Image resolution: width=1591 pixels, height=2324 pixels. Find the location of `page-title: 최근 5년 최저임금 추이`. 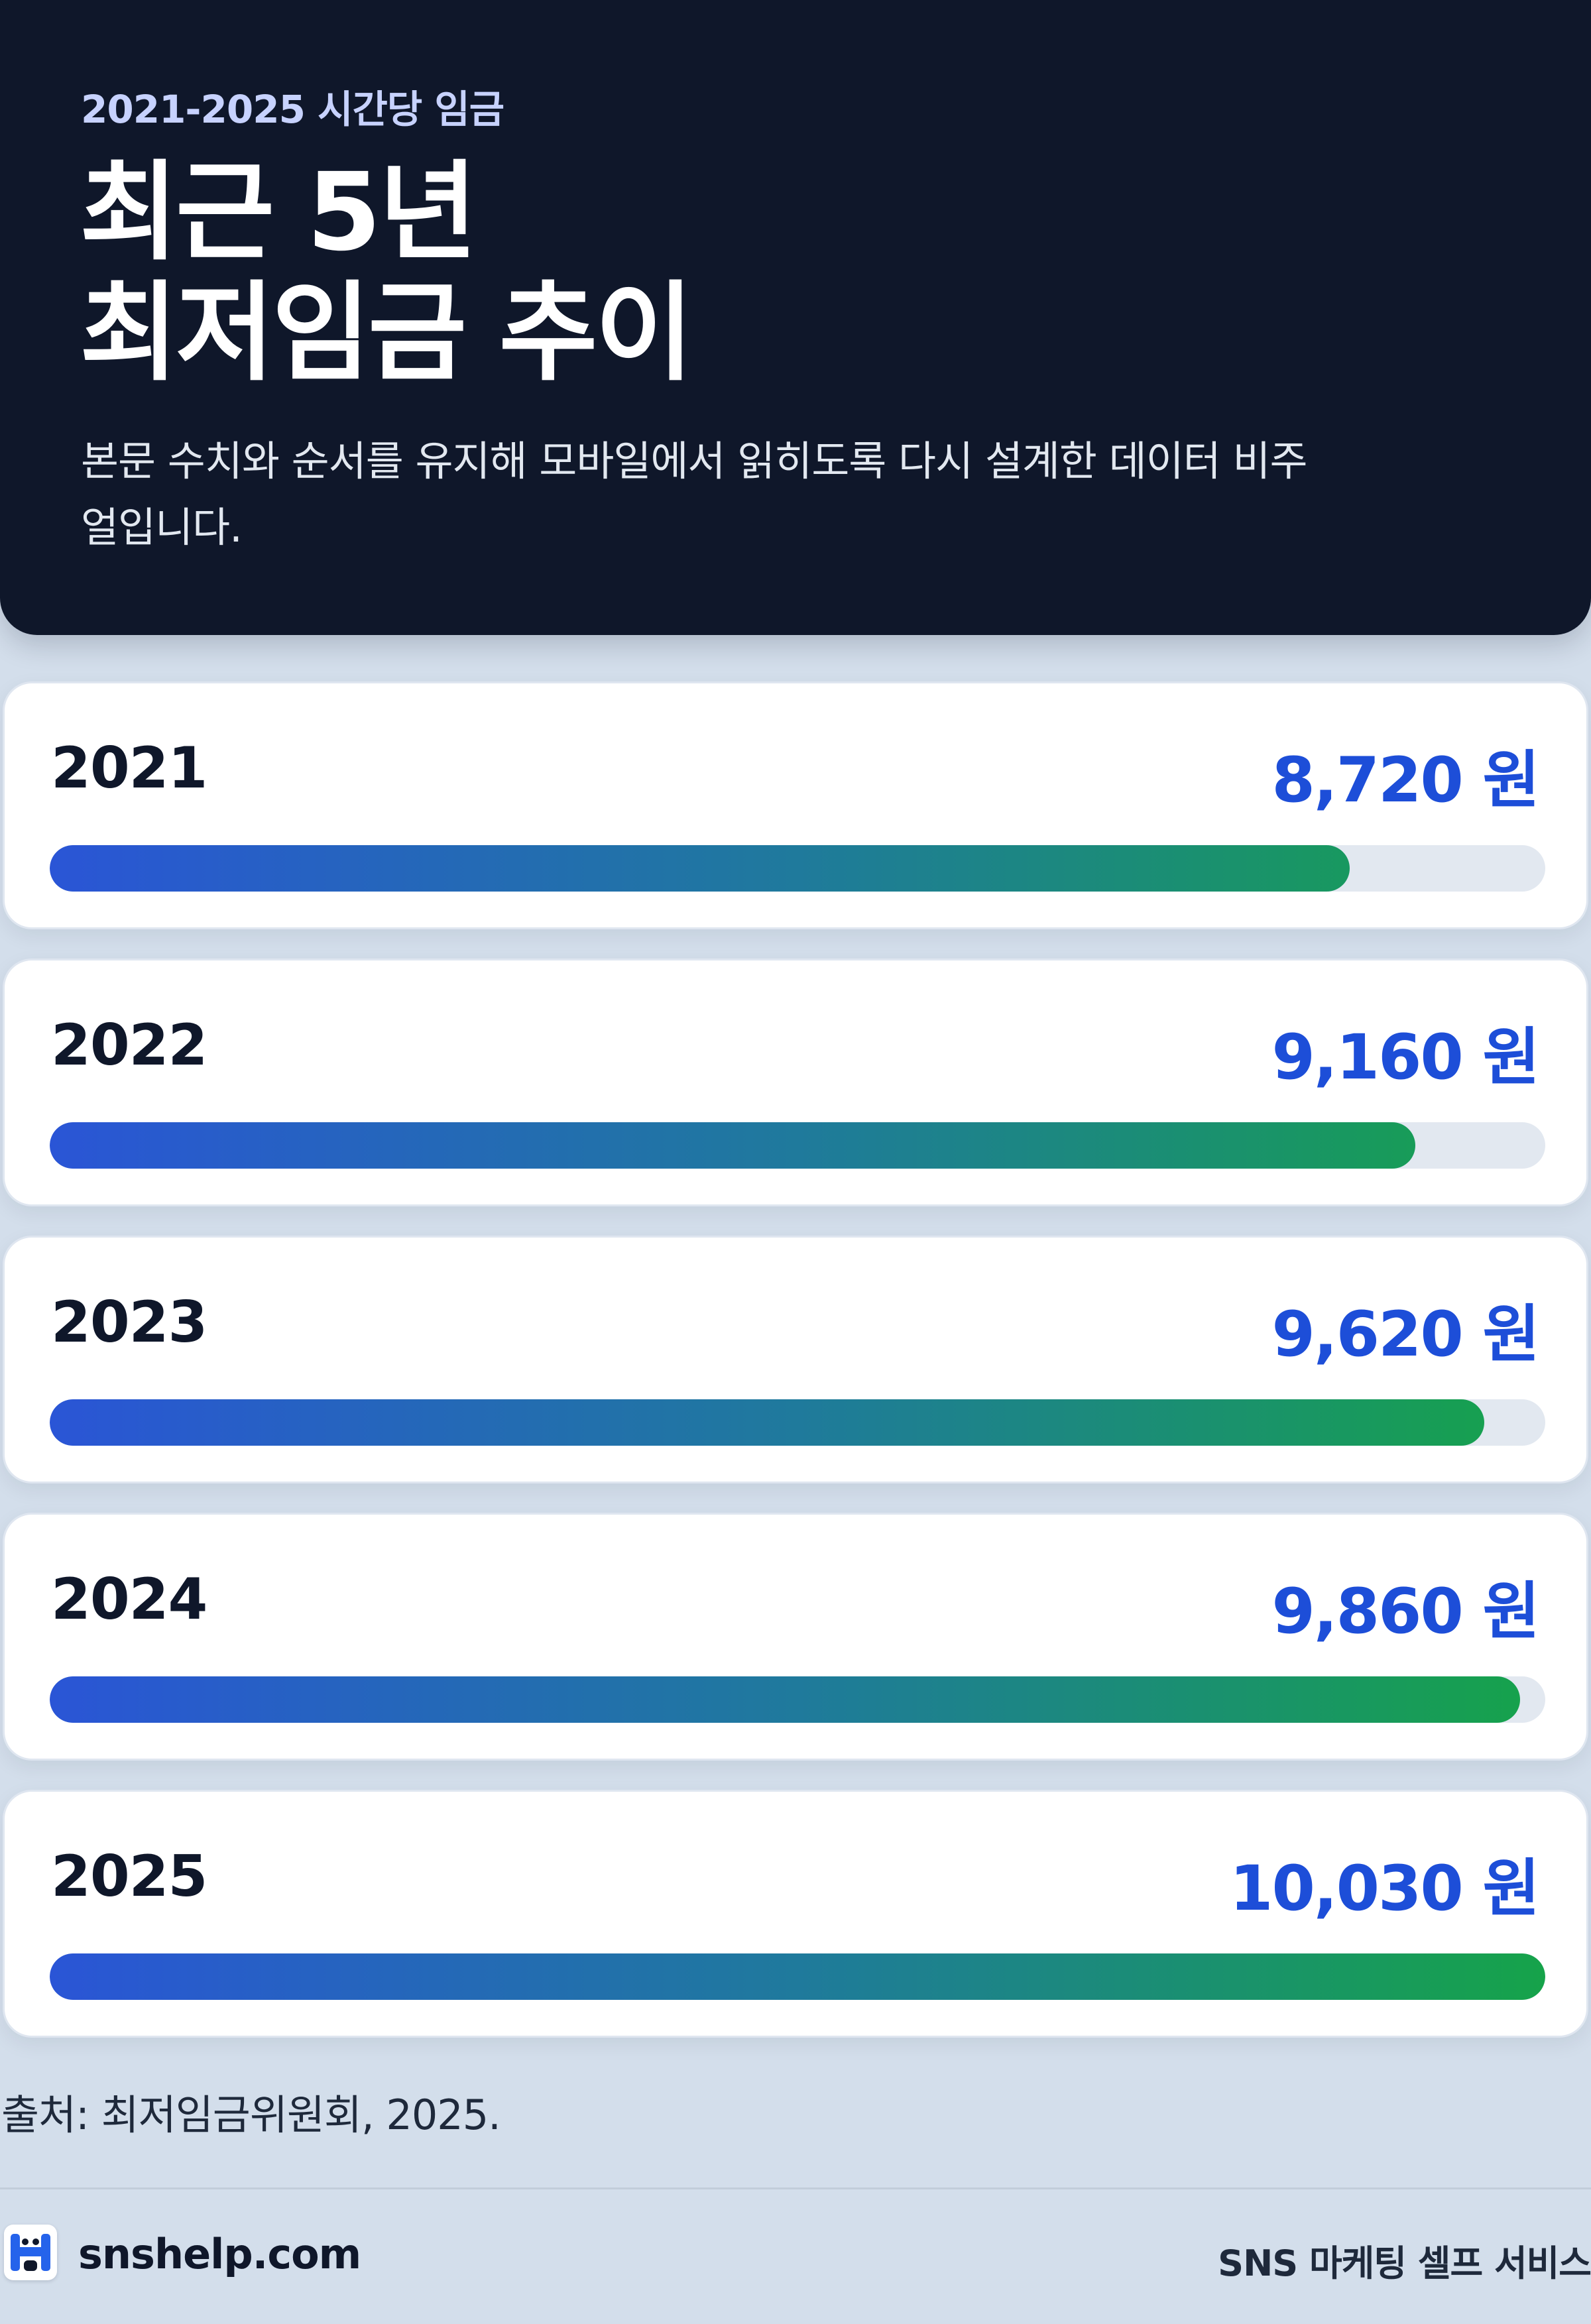

page-title: 최근 5년 최저임금 추이 is located at coordinates (387, 273).